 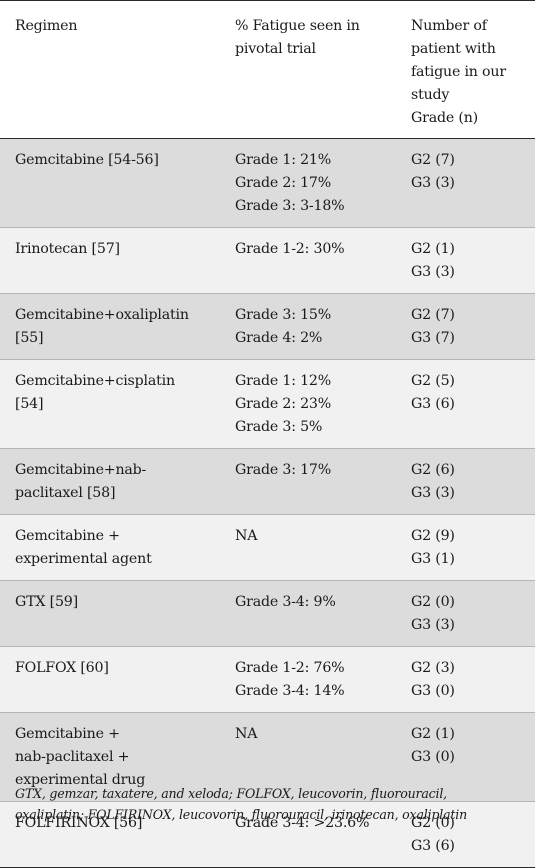 I want to click on cell-text-line: nab-paclitaxel +, so click(x=72, y=757).